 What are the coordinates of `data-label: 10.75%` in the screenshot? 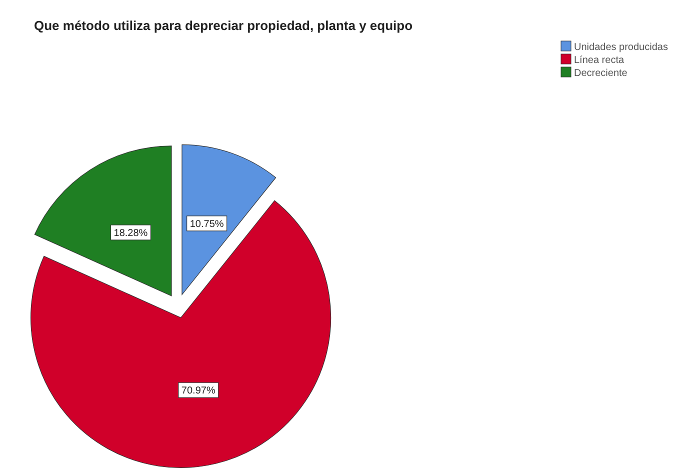 It's located at (207, 224).